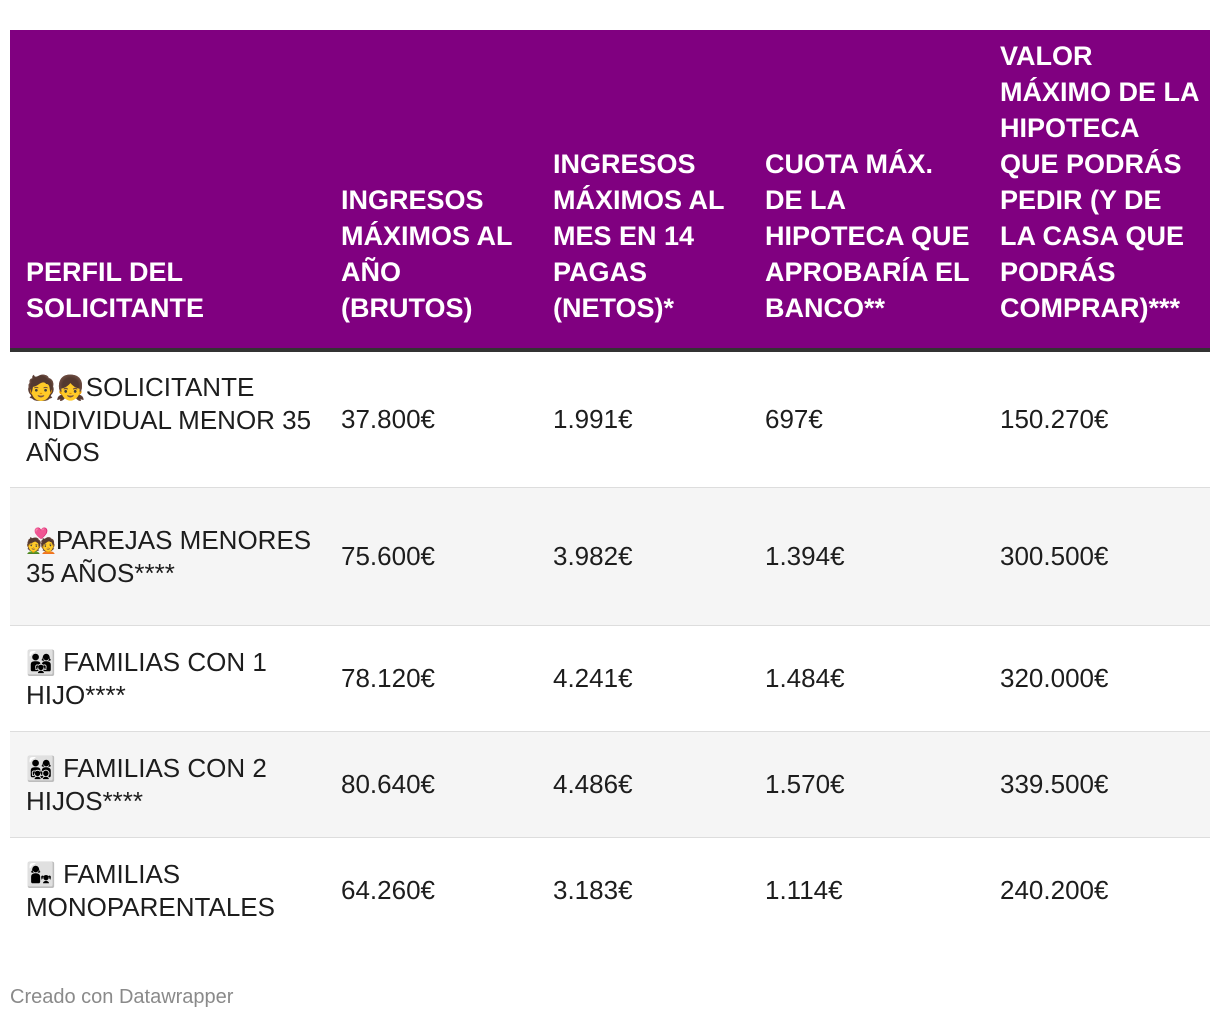 The image size is (1220, 1022). Describe the element at coordinates (388, 890) in the screenshot. I see `annual-income-cell: 64.260€` at that location.